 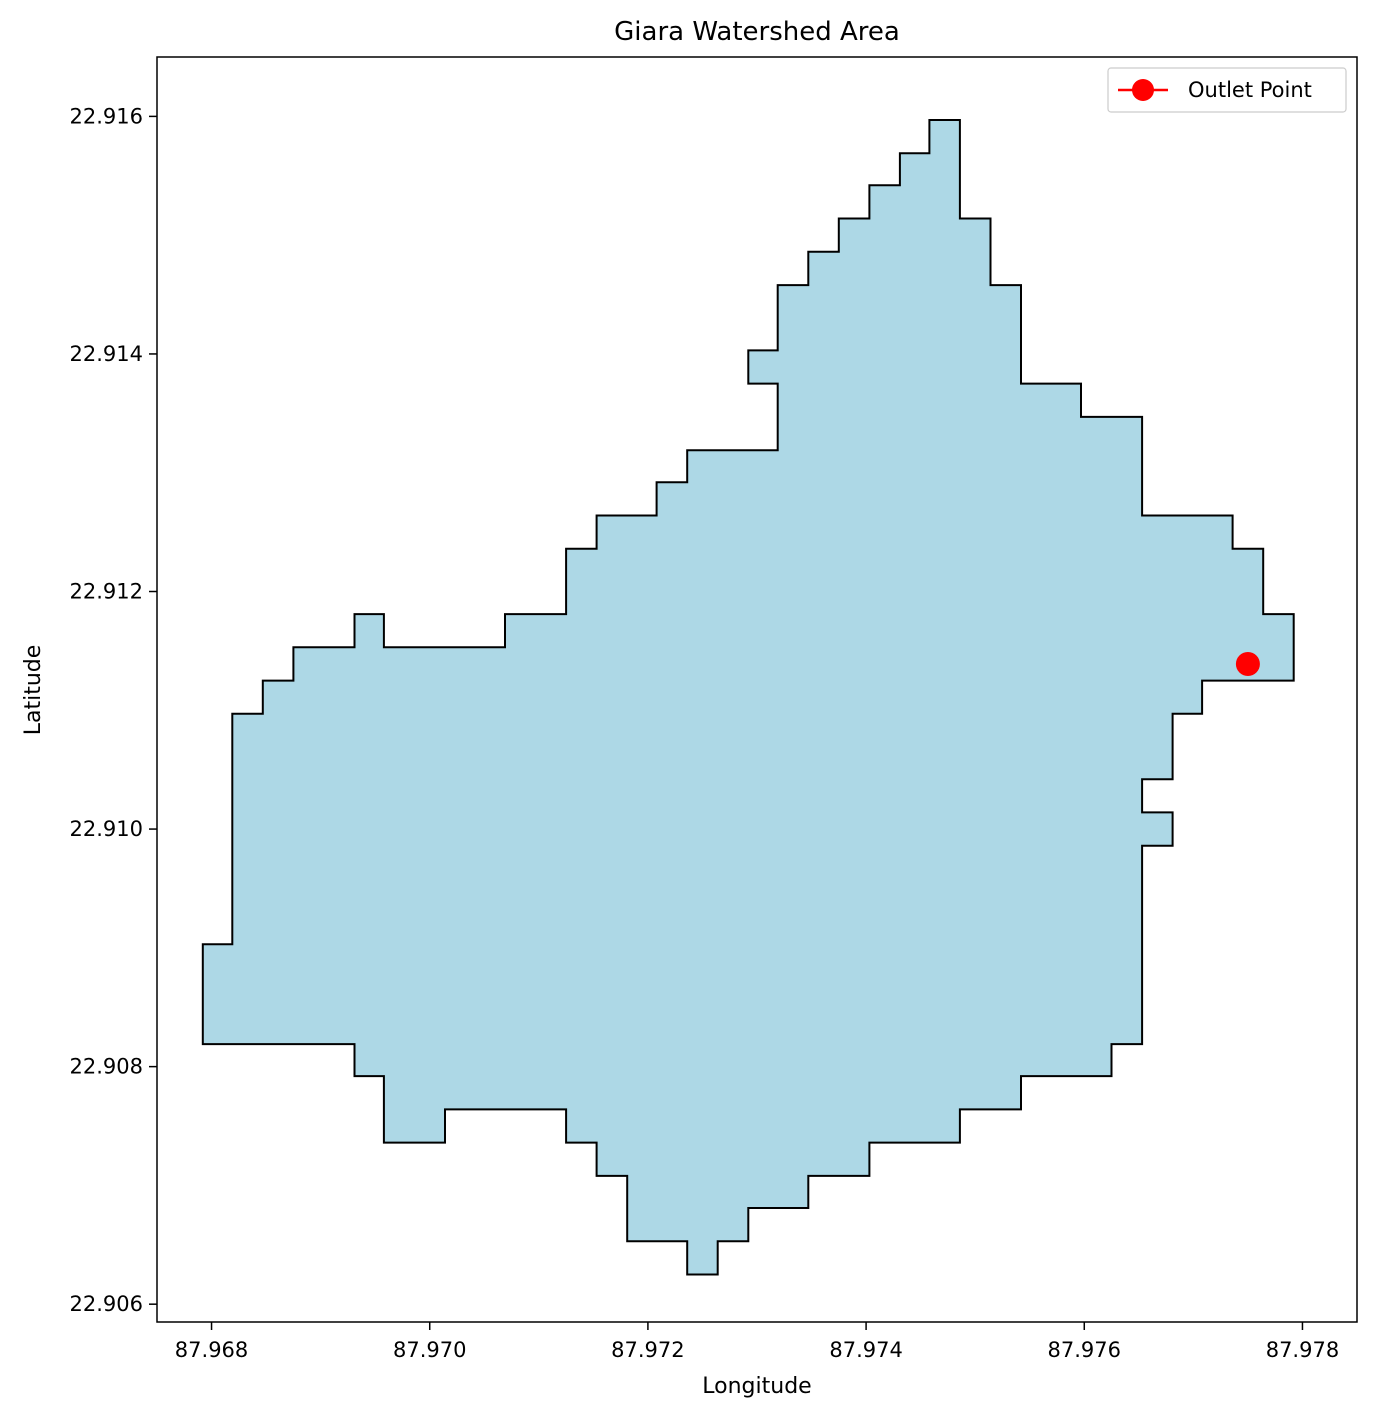 What do you see at coordinates (106, 592) in the screenshot?
I see `y-tick-label: 22.912` at bounding box center [106, 592].